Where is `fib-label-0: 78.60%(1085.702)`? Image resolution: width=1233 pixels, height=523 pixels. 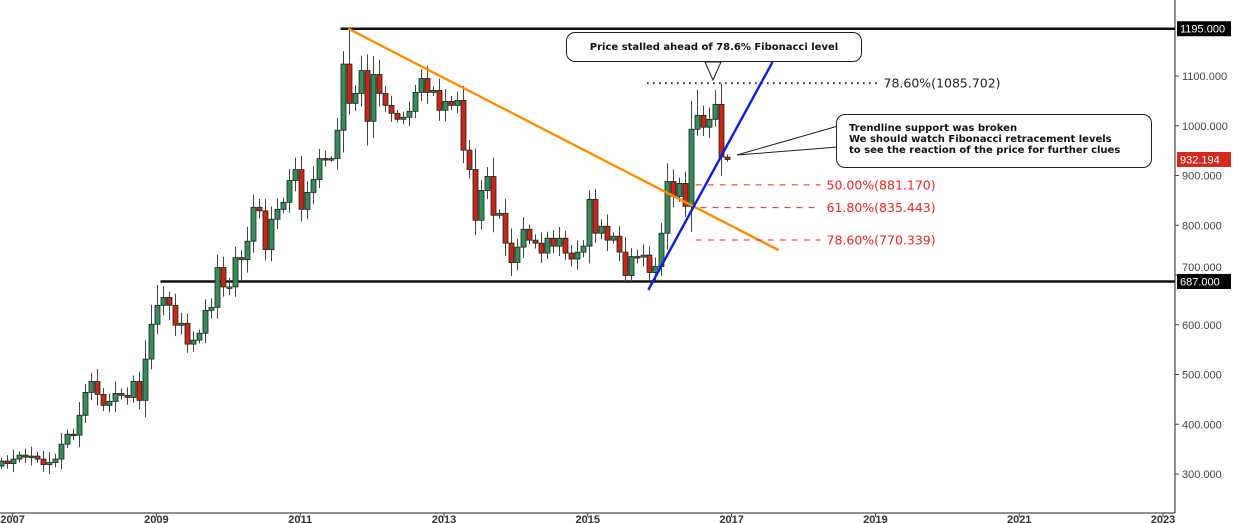 fib-label-0: 78.60%(1085.702) is located at coordinates (942, 83).